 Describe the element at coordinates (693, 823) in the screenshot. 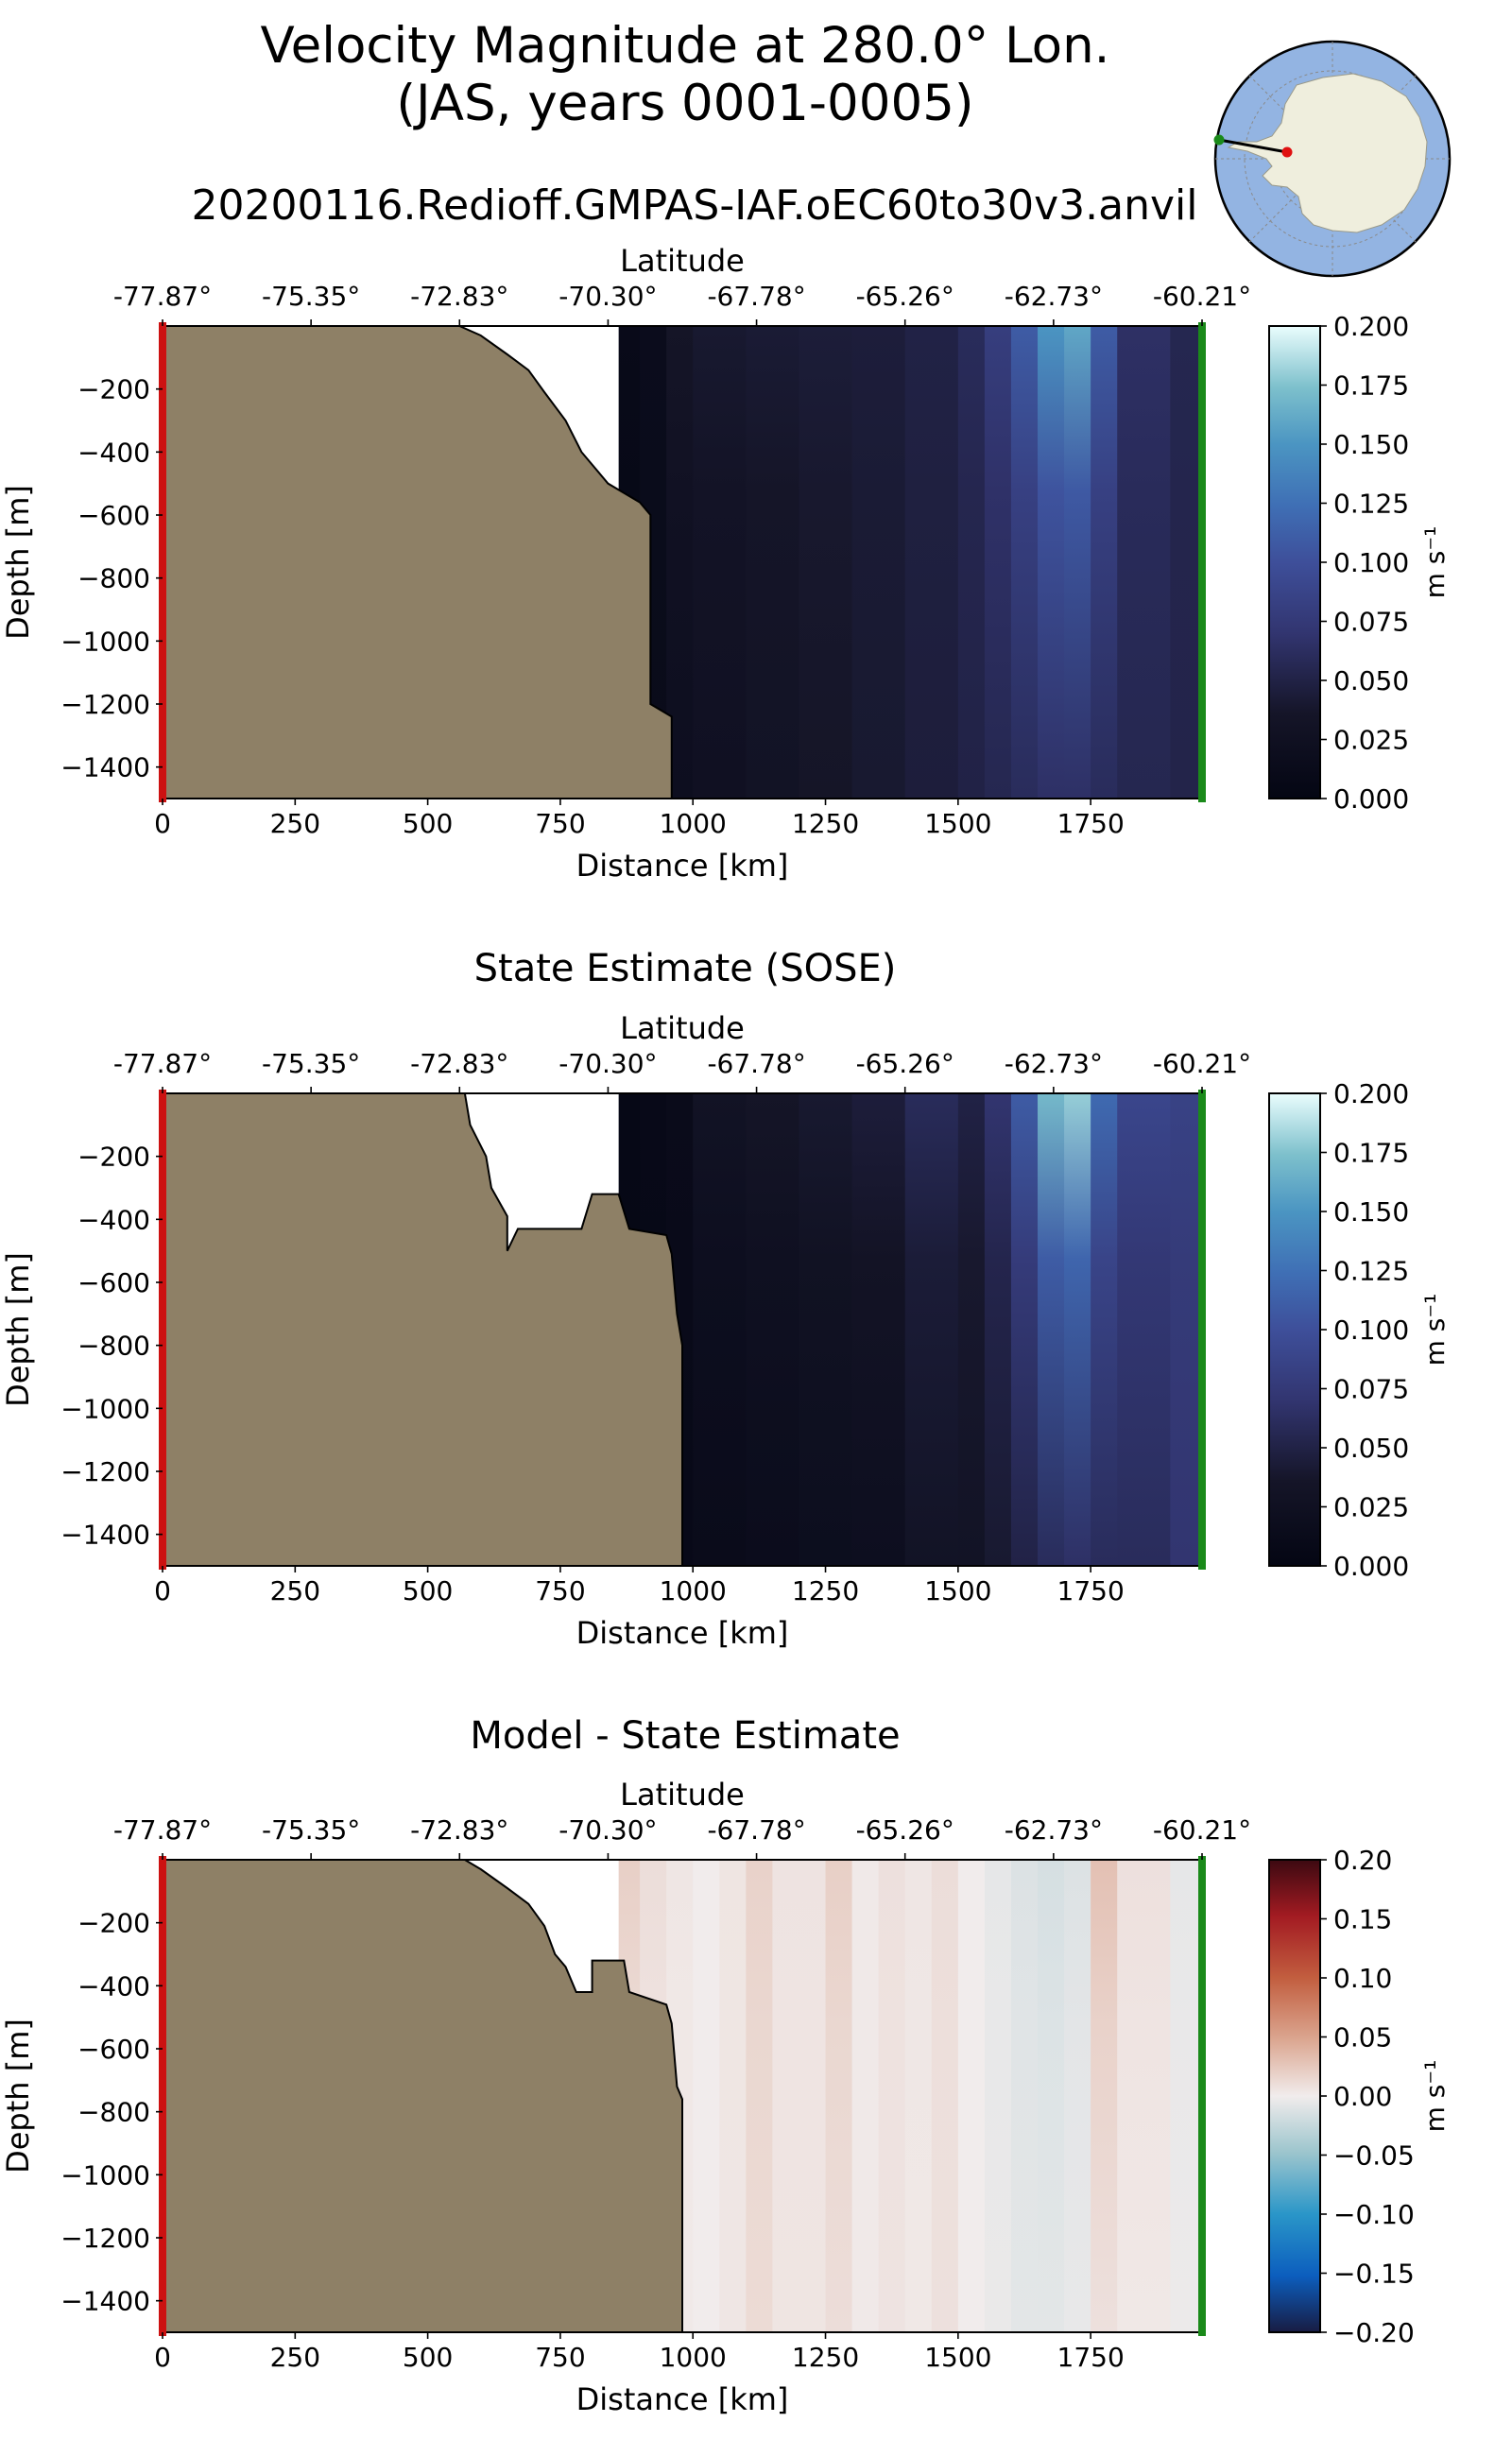

I see `x-tick-label: 1000` at that location.